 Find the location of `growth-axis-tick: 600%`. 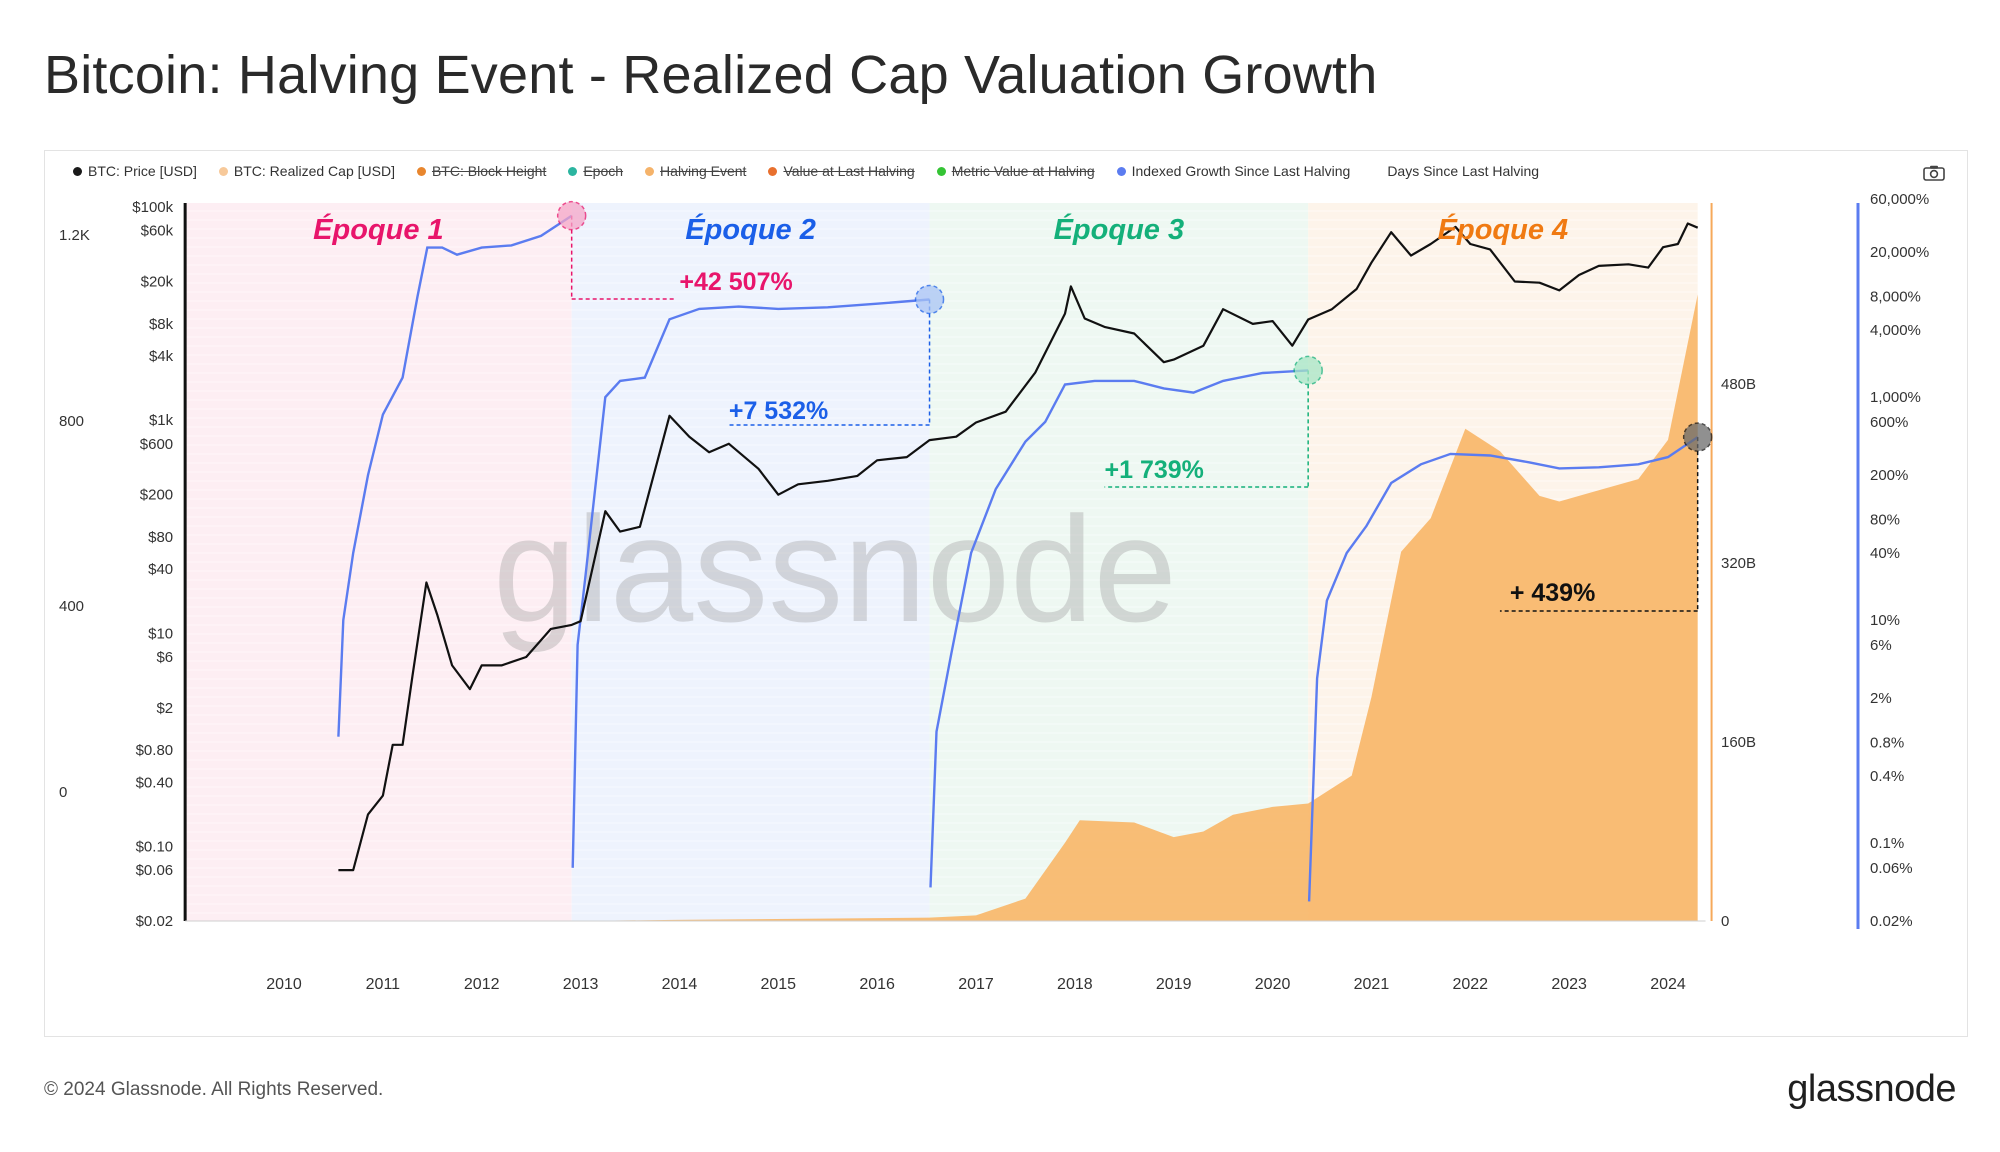

growth-axis-tick: 600% is located at coordinates (1889, 422).